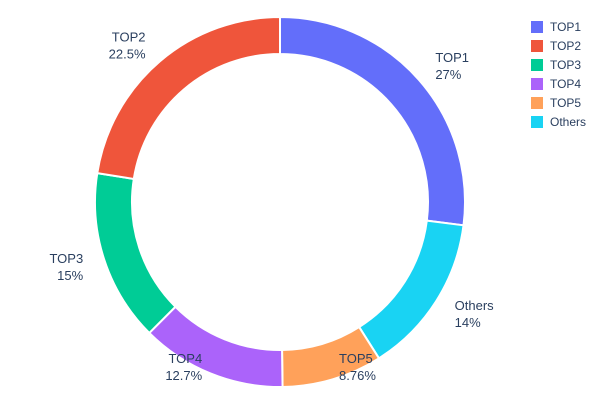  I want to click on legend-item-top3: TOP3, so click(558, 65).